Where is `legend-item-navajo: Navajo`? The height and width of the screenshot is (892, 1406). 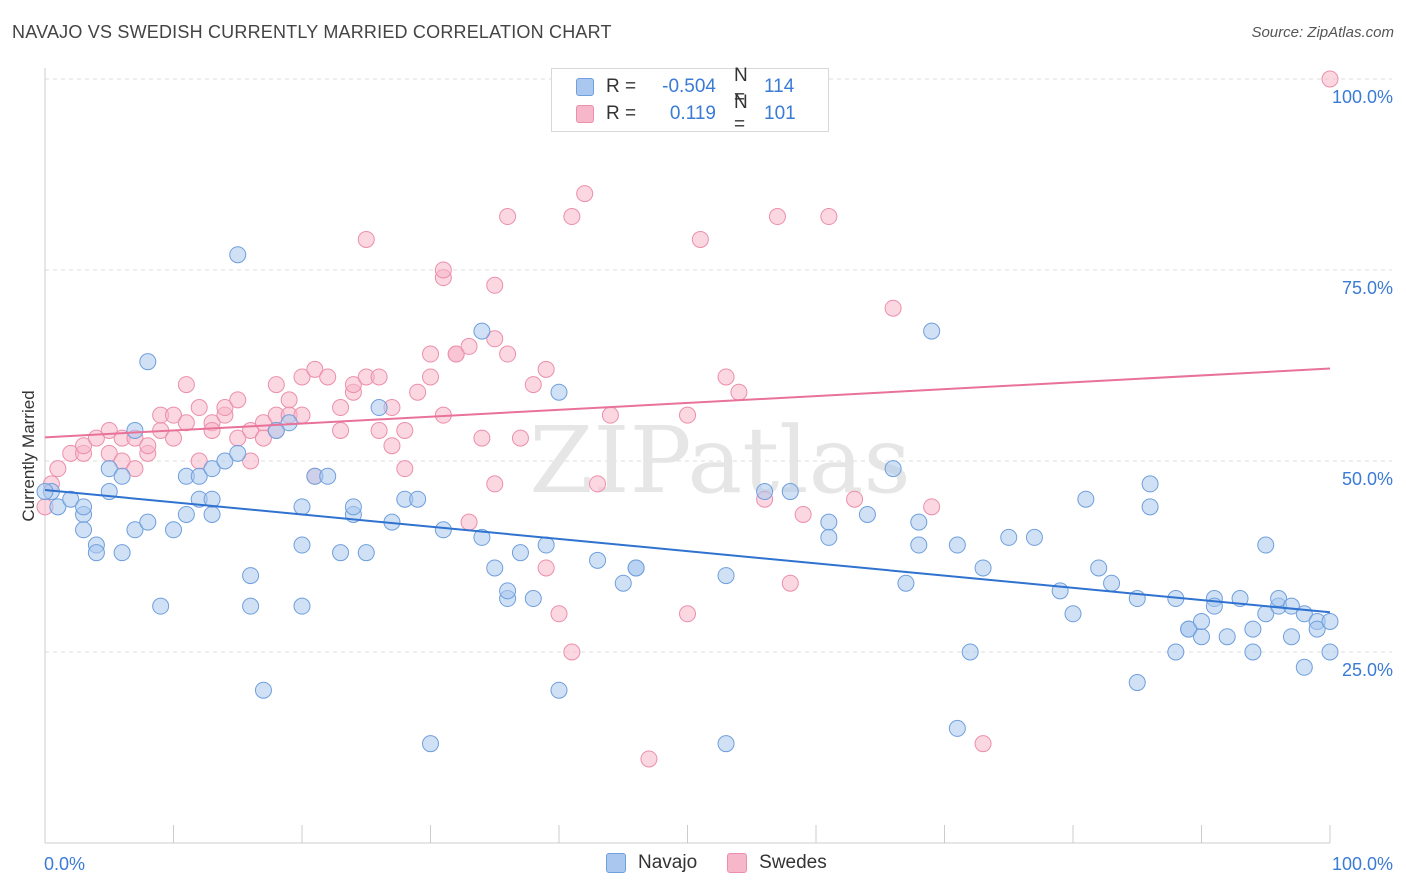 legend-item-navajo: Navajo is located at coordinates (651, 863).